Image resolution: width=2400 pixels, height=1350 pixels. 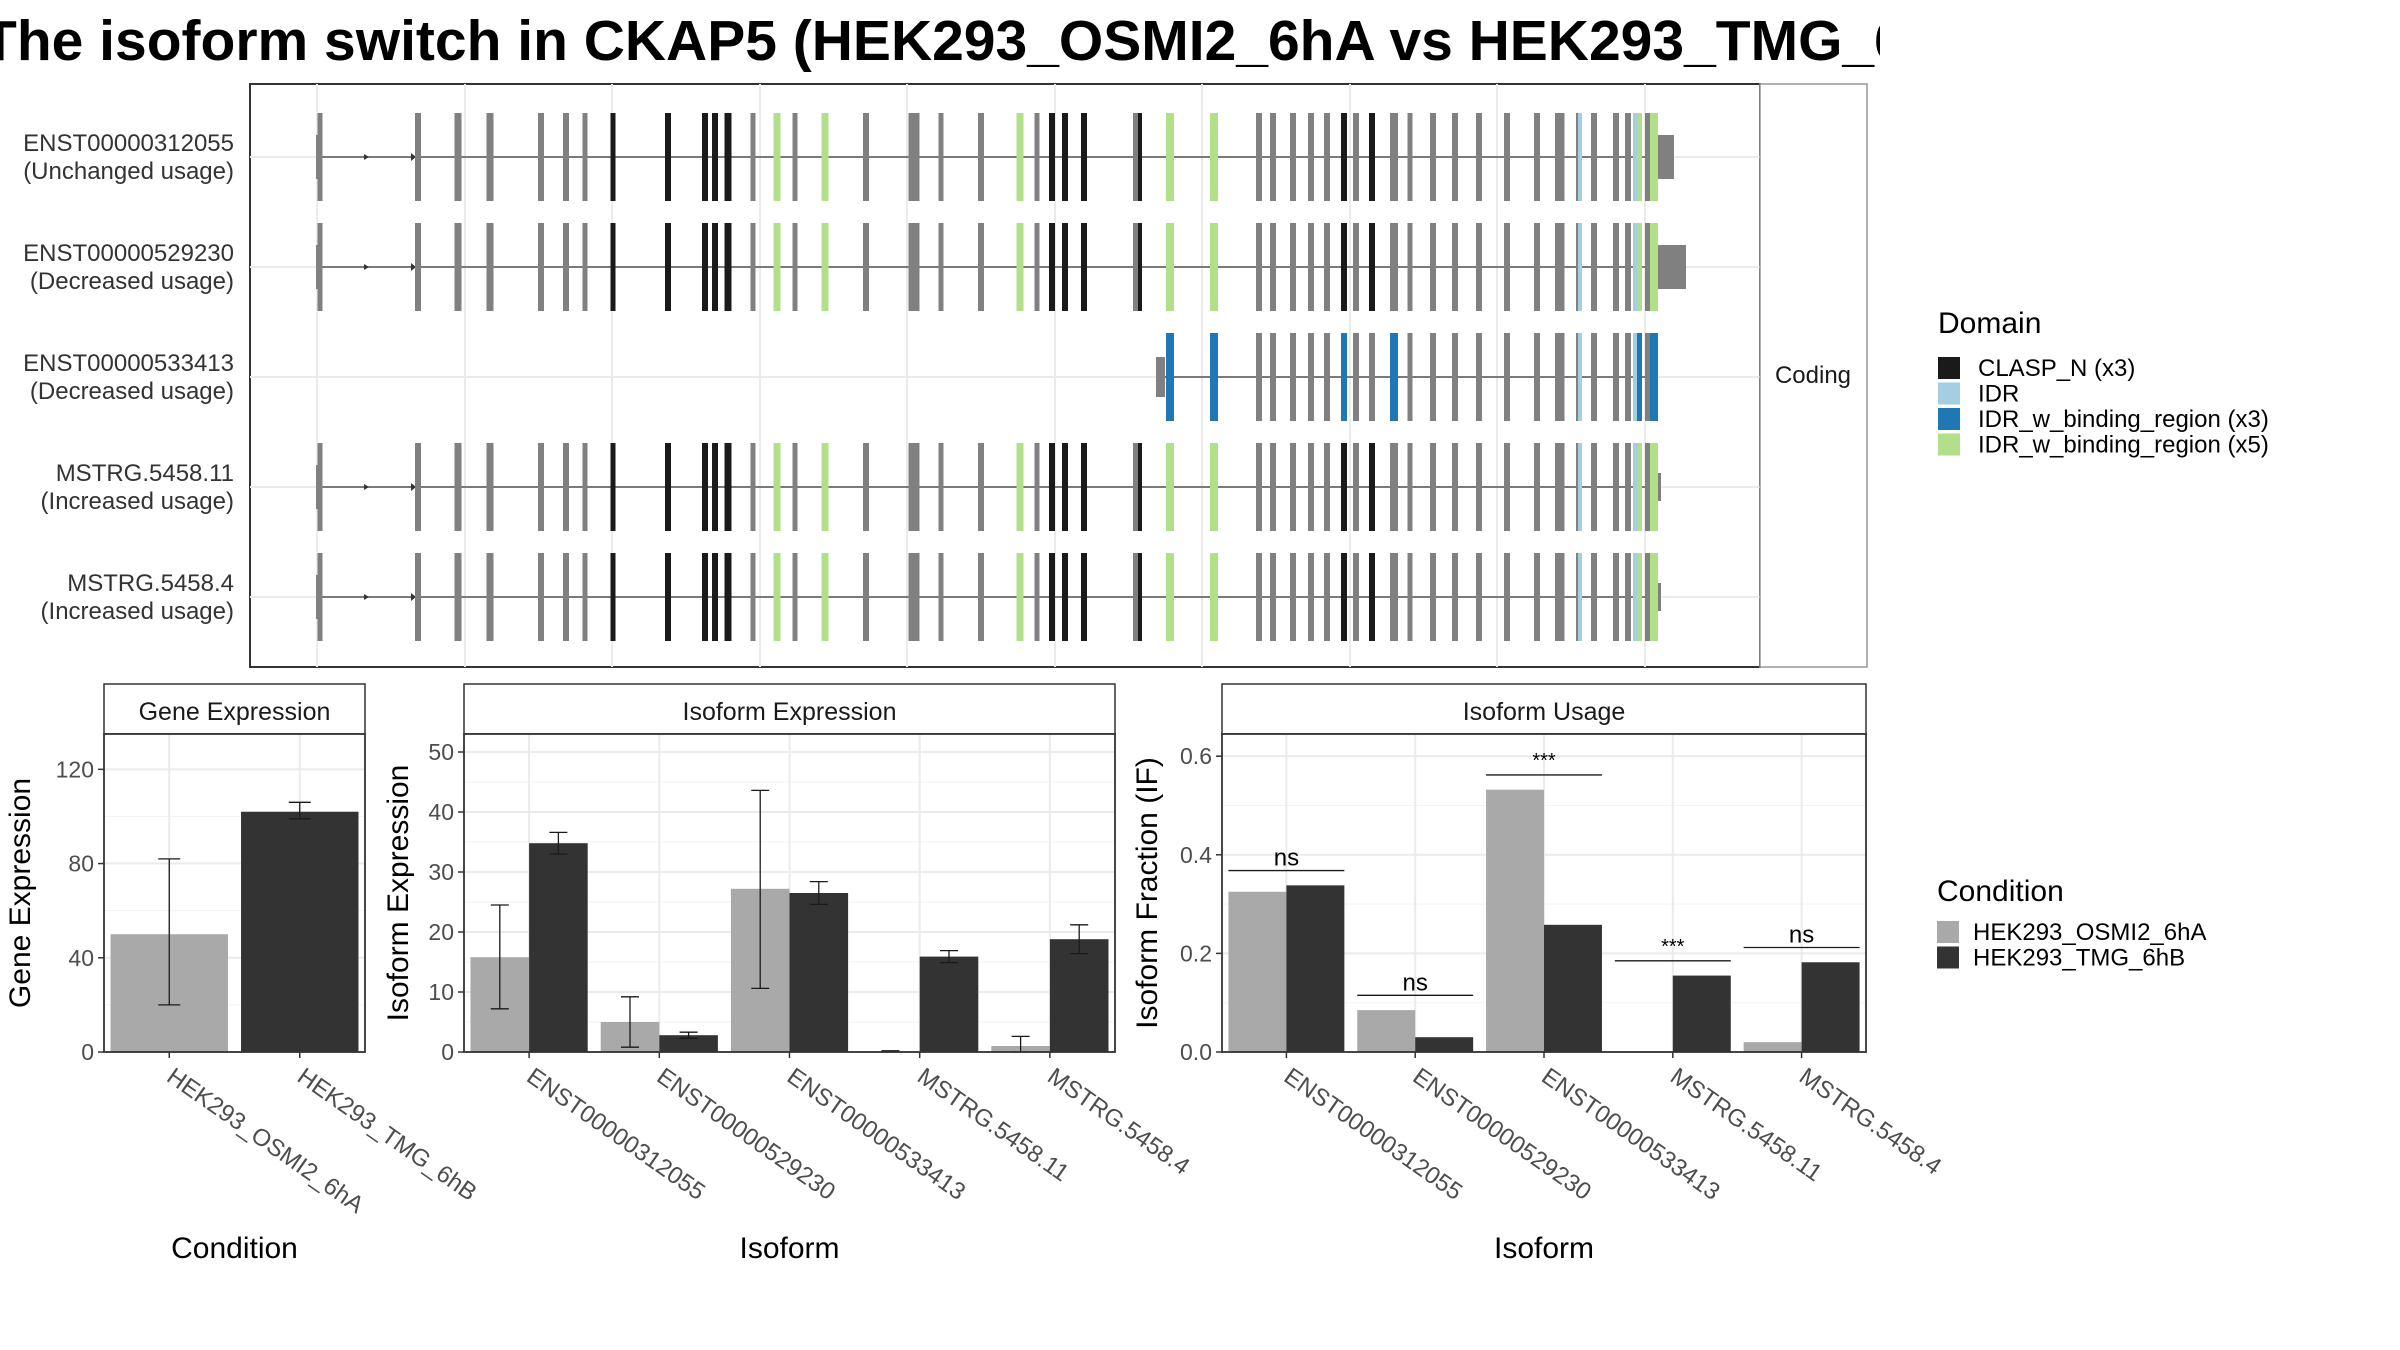 I want to click on panel-strip-title: Gene Expression, so click(x=235, y=712).